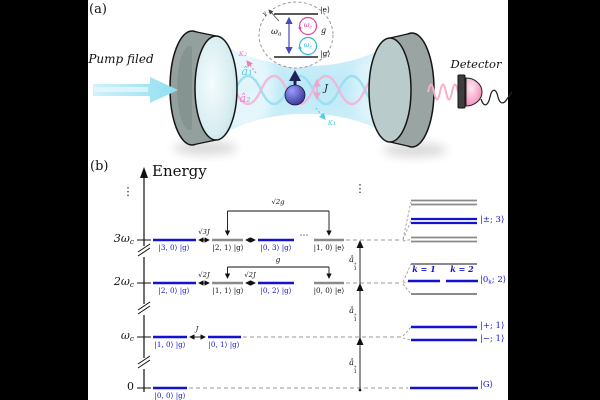  I want to click on energy-axis-arrowhead, so click(144, 172).